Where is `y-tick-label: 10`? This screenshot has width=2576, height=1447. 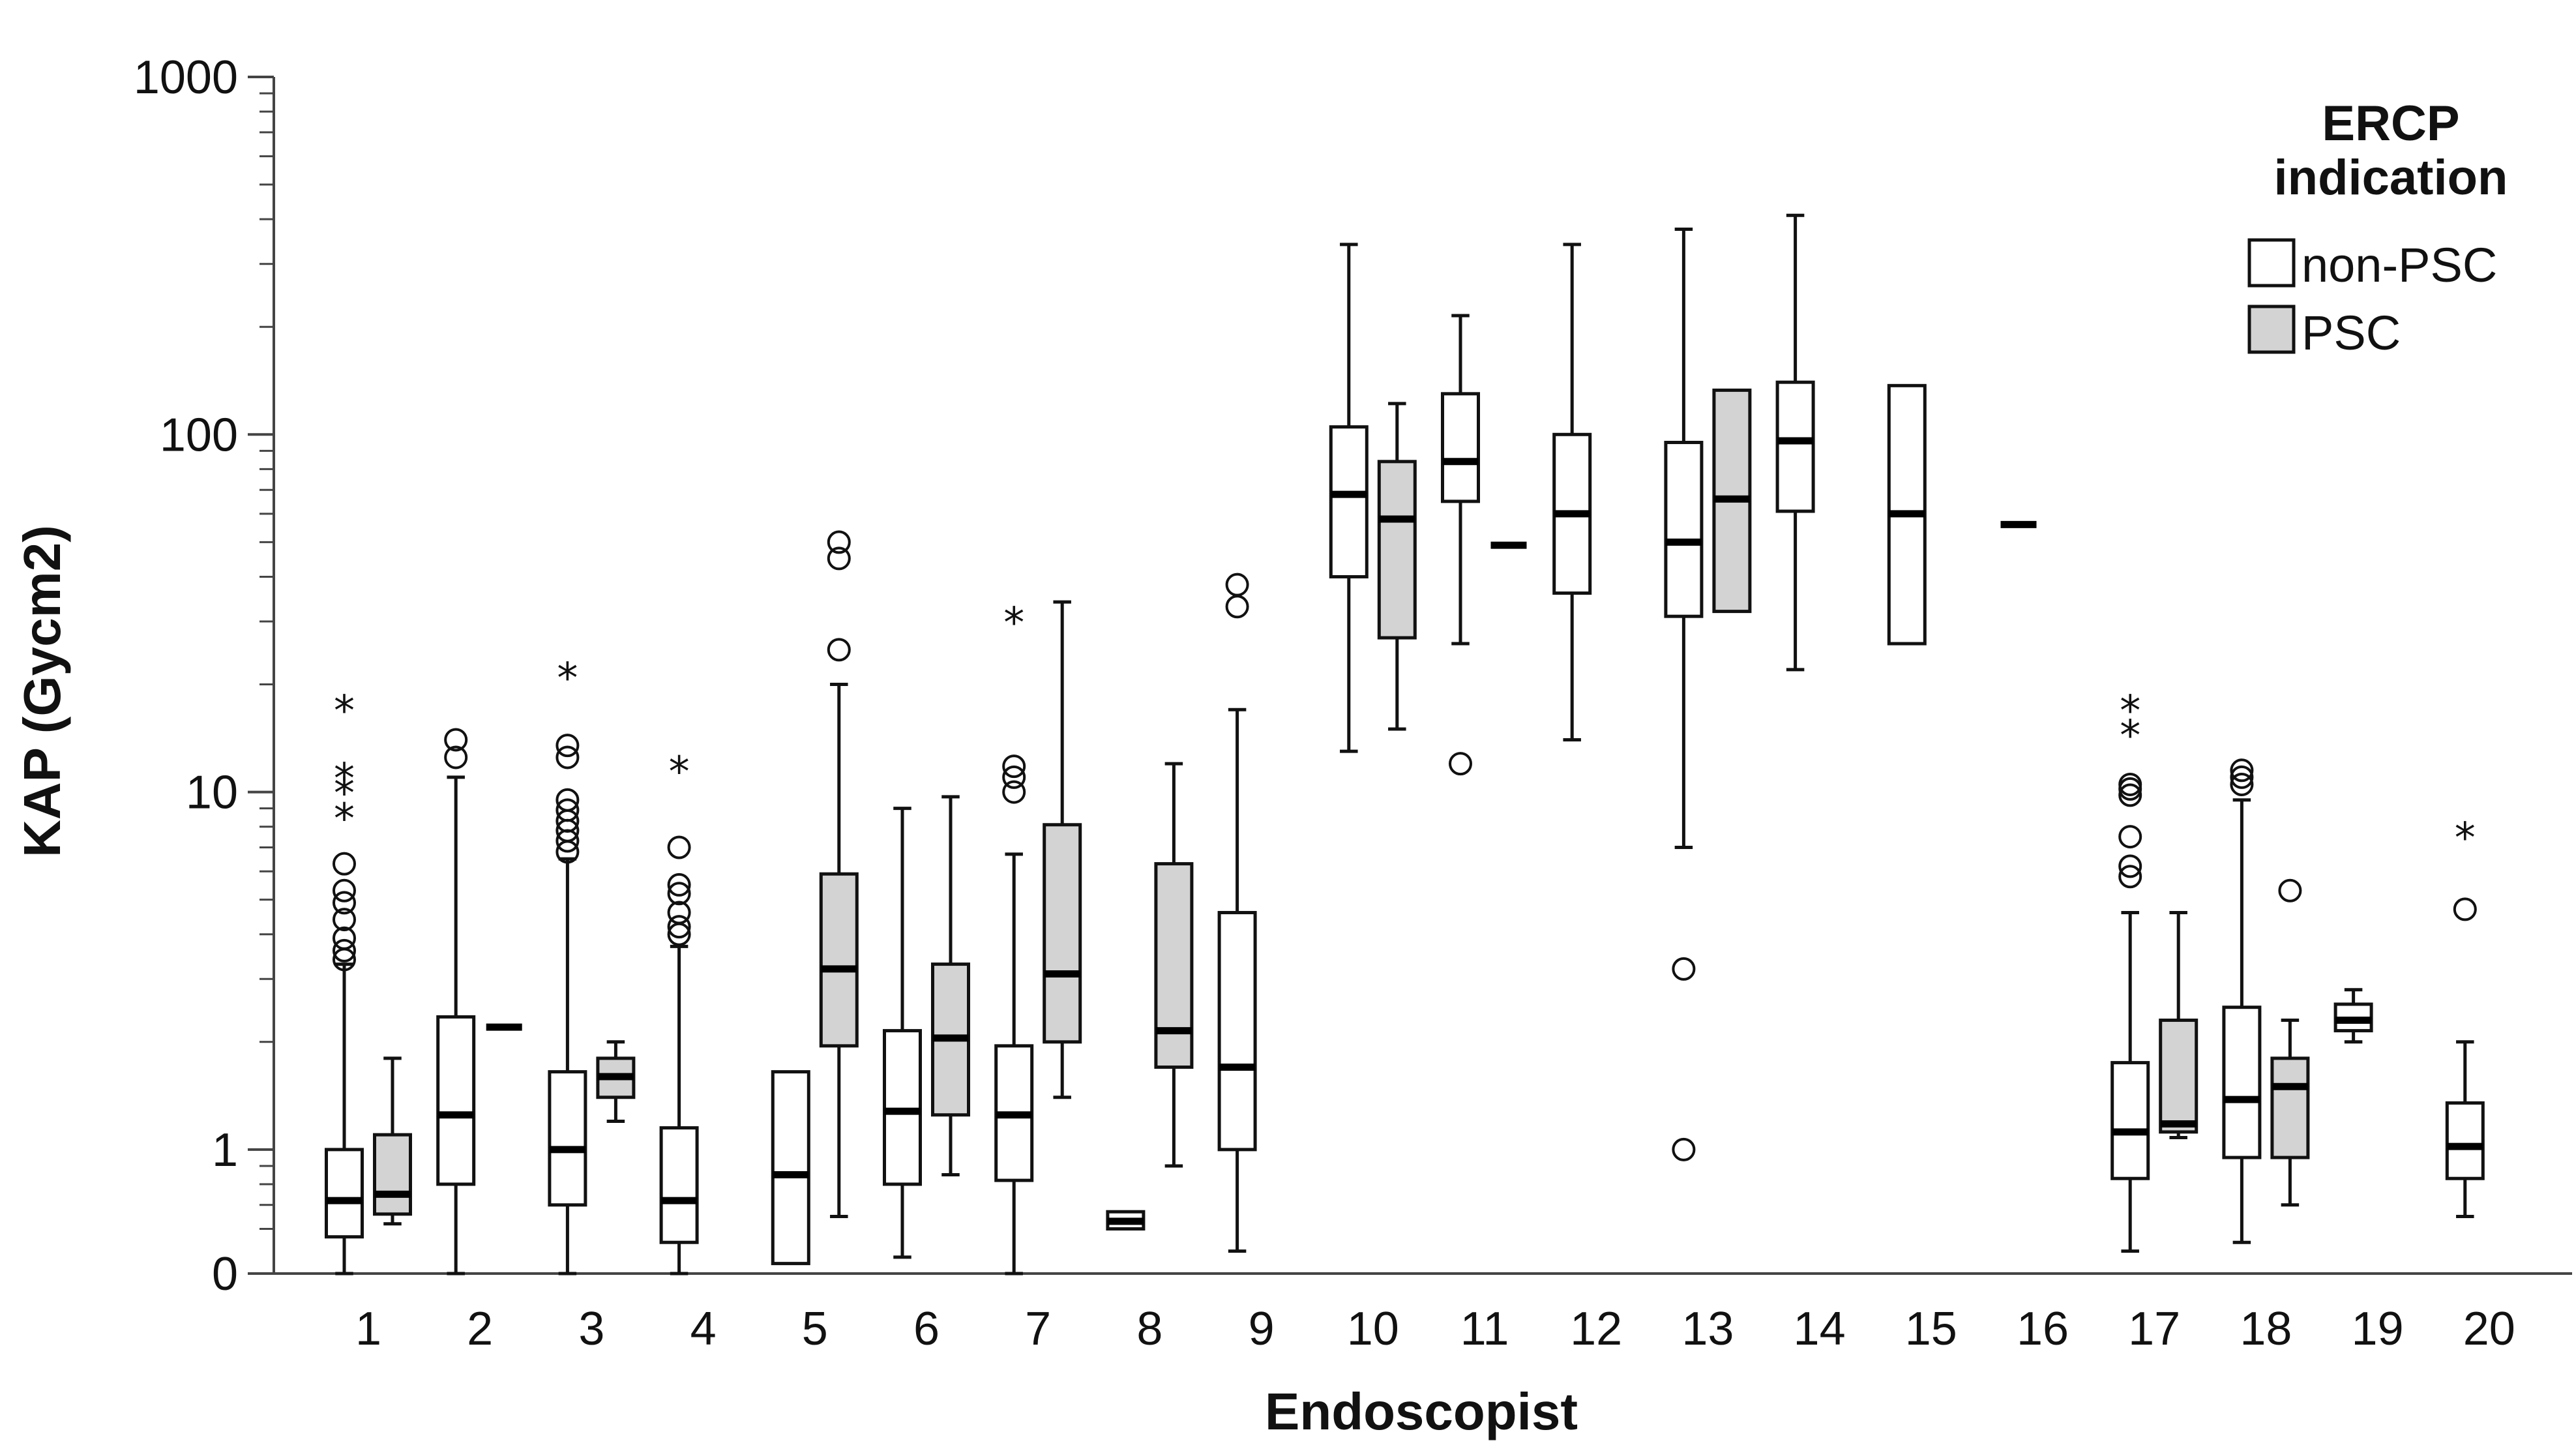 y-tick-label: 10 is located at coordinates (212, 793).